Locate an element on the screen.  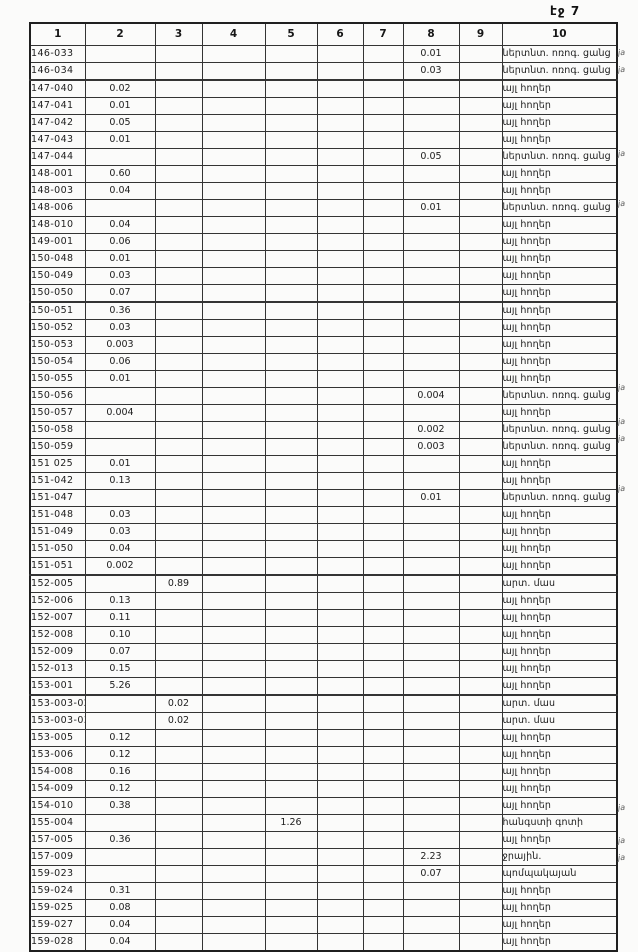
table-row: 159-027 0.04 այլ հողեր is located at coordinates (323, 924).